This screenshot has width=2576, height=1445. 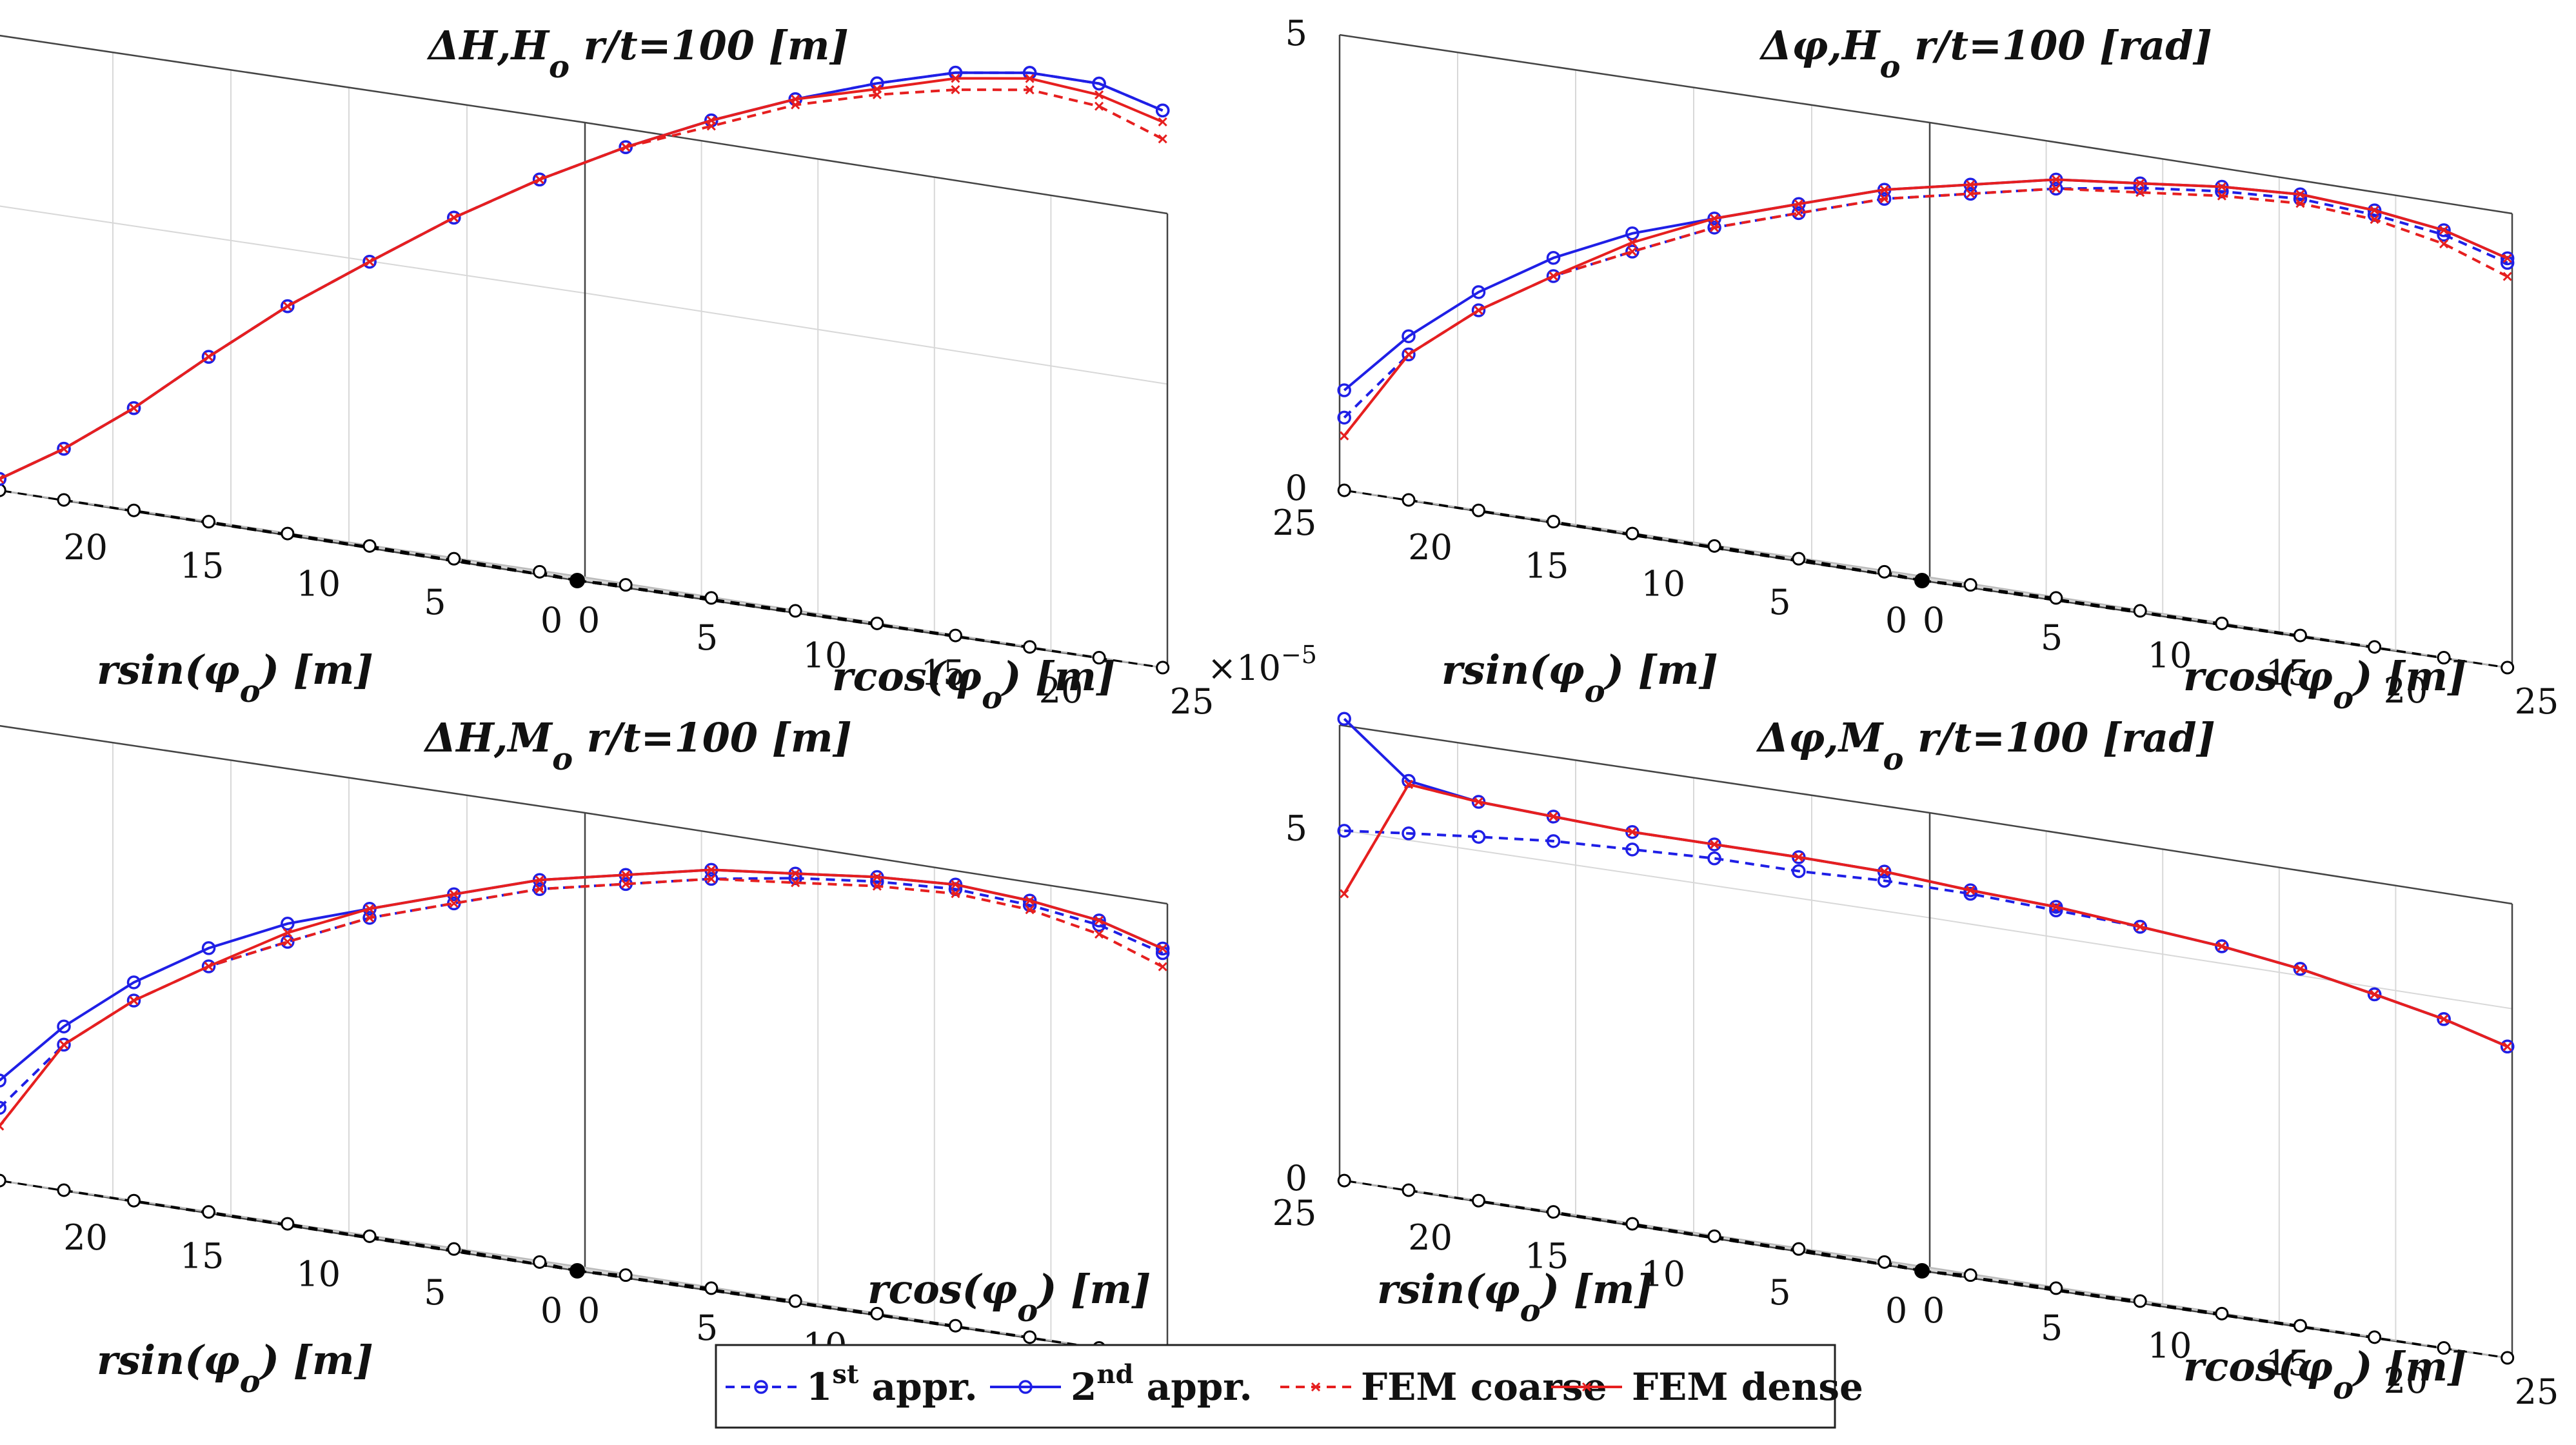 What do you see at coordinates (1295, 1213) in the screenshot?
I see `y-tick-label: 25` at bounding box center [1295, 1213].